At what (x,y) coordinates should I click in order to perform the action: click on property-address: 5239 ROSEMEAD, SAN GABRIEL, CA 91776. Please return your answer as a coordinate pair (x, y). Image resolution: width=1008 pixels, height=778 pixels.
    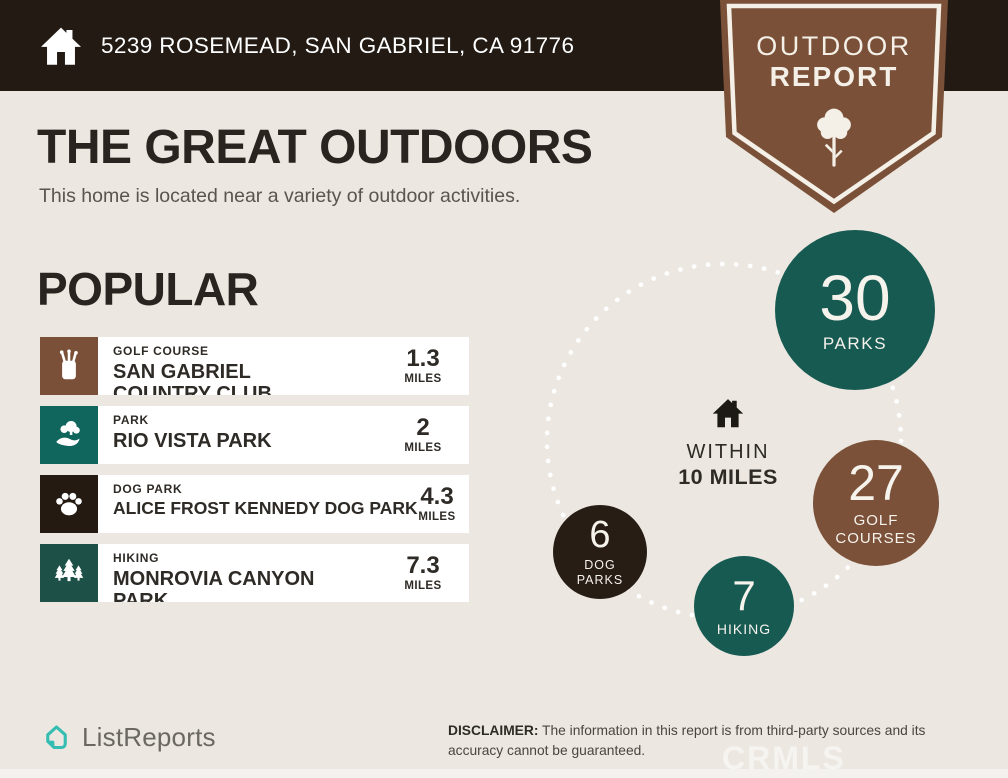
    Looking at the image, I should click on (338, 45).